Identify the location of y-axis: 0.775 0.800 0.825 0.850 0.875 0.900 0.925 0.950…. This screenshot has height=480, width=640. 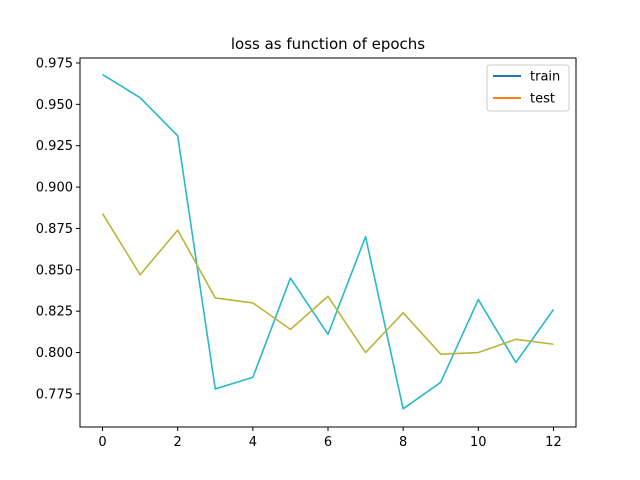
(58, 229).